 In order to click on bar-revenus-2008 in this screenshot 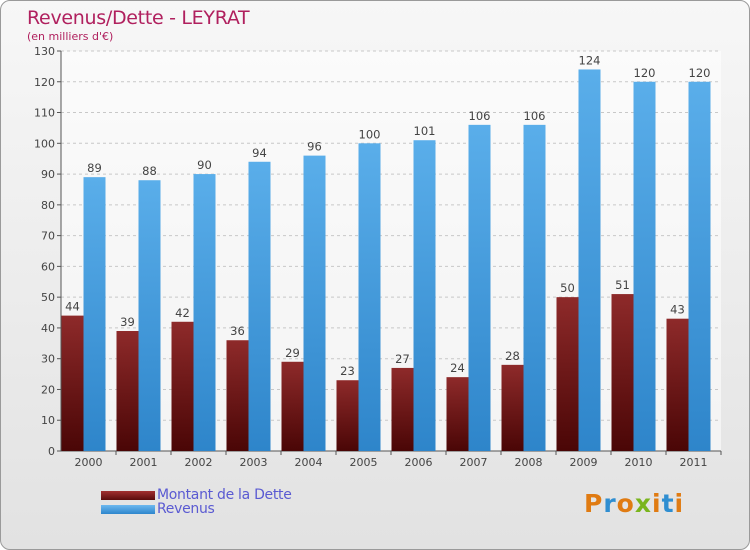, I will do `click(534, 287)`.